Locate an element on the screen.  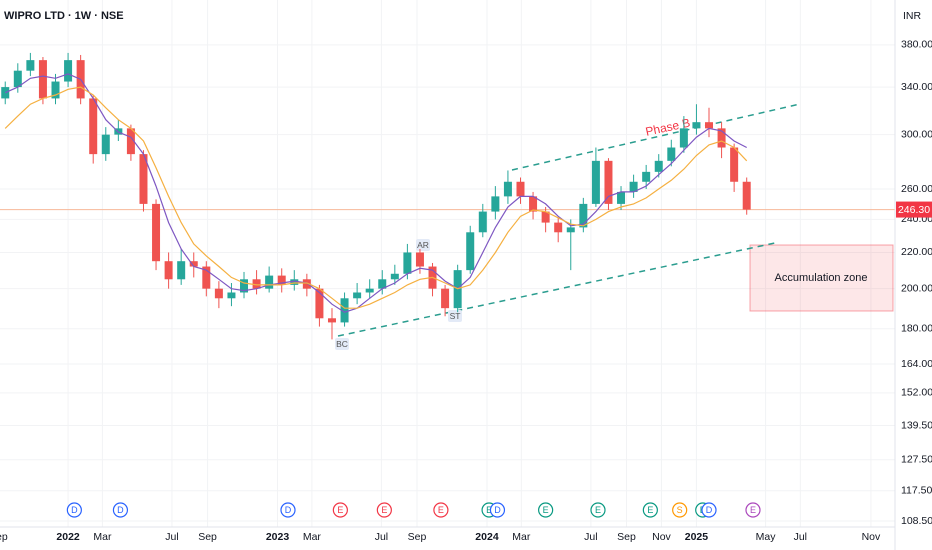
y-tick-label: 300.00 is located at coordinates (916, 134).